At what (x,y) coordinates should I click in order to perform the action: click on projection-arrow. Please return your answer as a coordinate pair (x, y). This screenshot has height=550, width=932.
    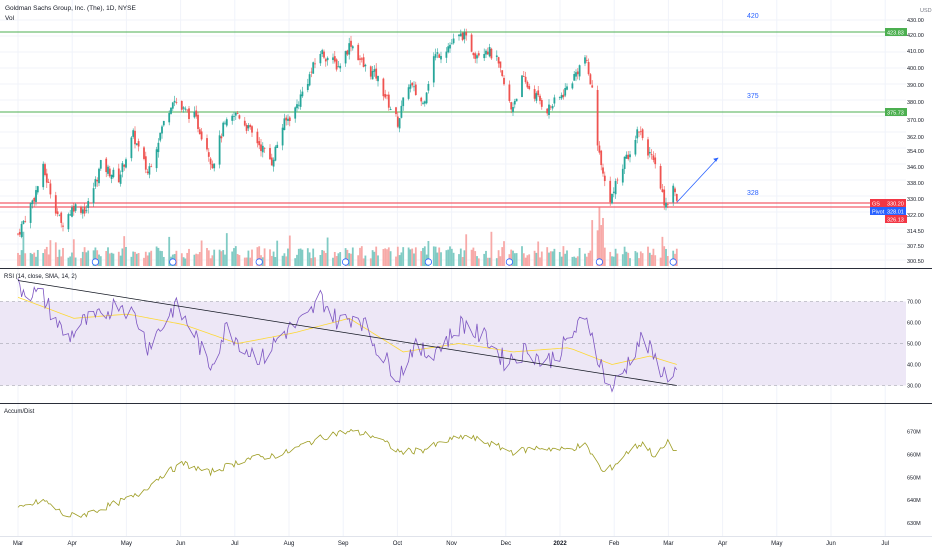
    Looking at the image, I should click on (697, 180).